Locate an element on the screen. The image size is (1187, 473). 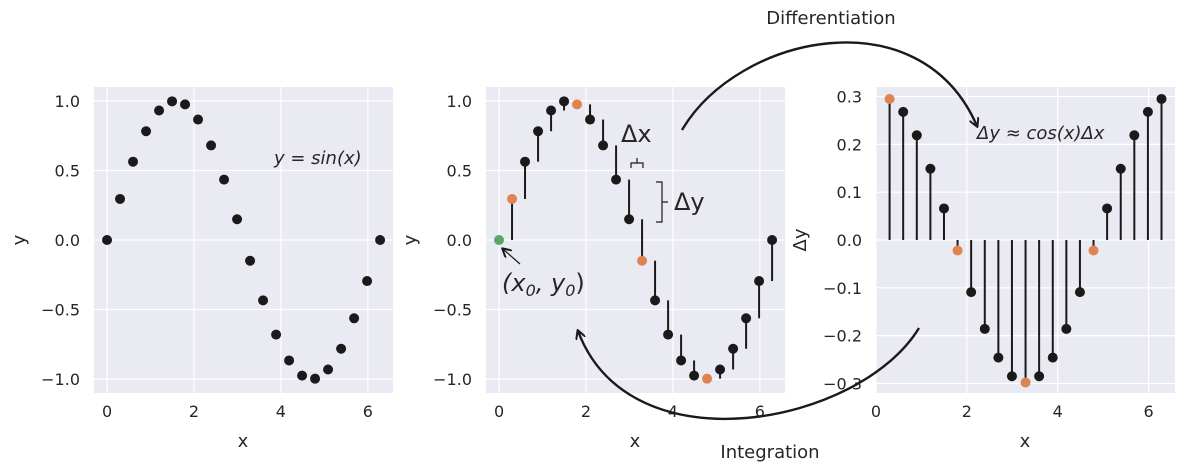
y-tick-label: −0.1 is located at coordinates (842, 288).